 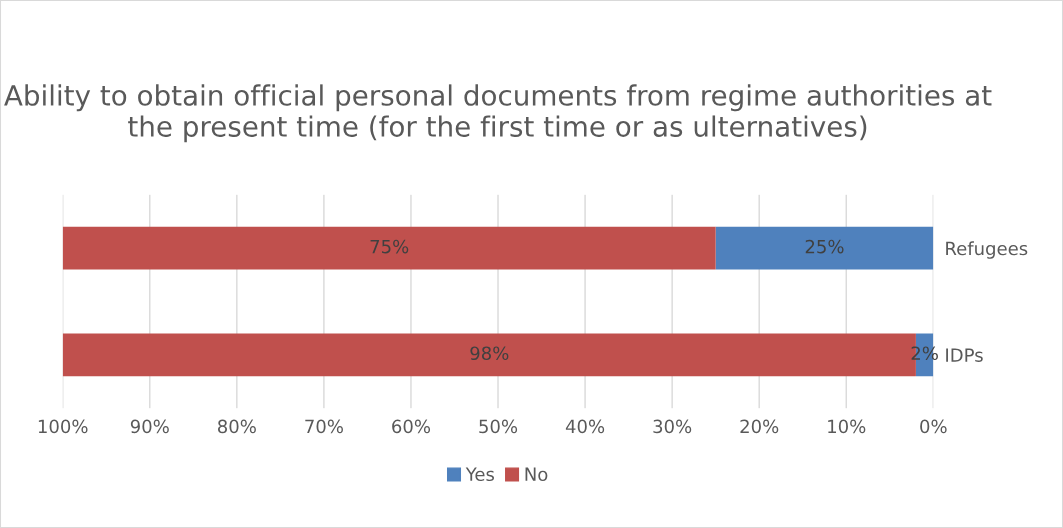 I want to click on x-tick-label: 0%, so click(x=933, y=426).